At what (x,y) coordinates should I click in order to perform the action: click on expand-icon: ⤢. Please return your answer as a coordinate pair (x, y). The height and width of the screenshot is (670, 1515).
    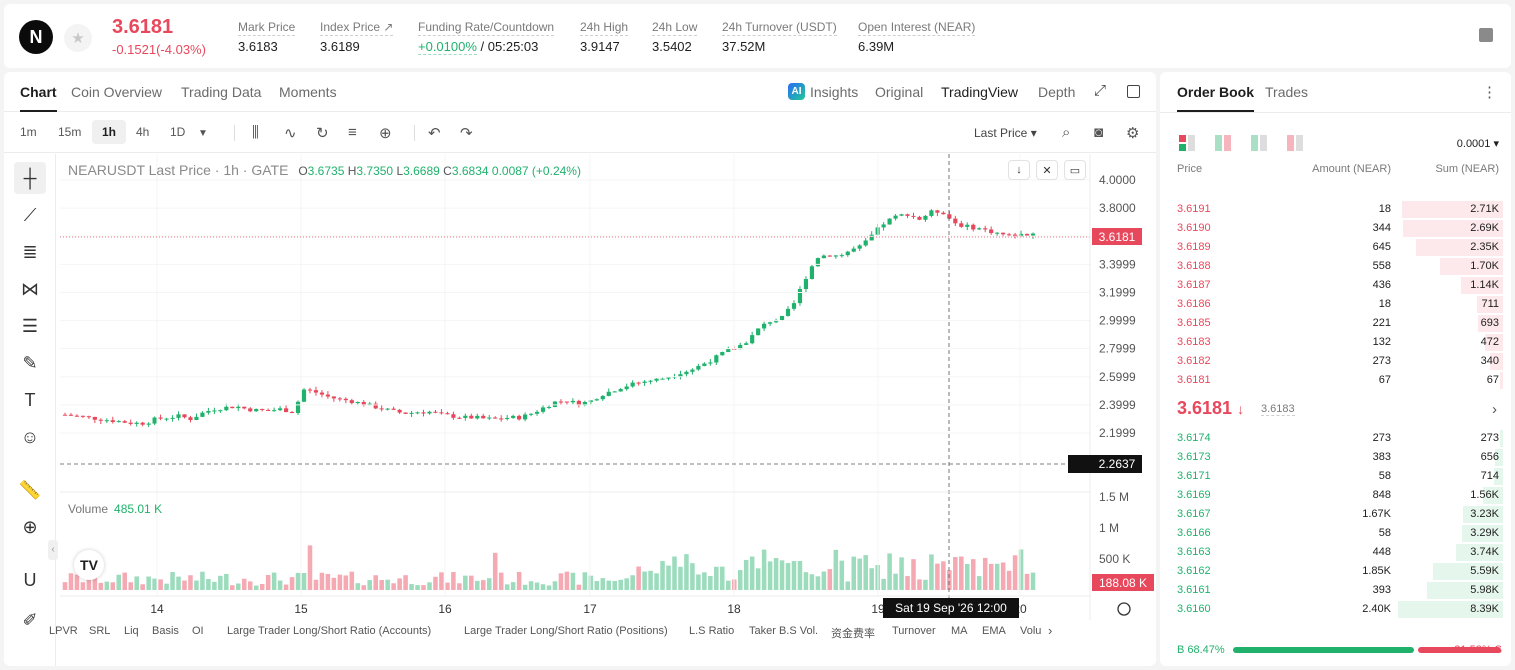
    Looking at the image, I should click on (1100, 90).